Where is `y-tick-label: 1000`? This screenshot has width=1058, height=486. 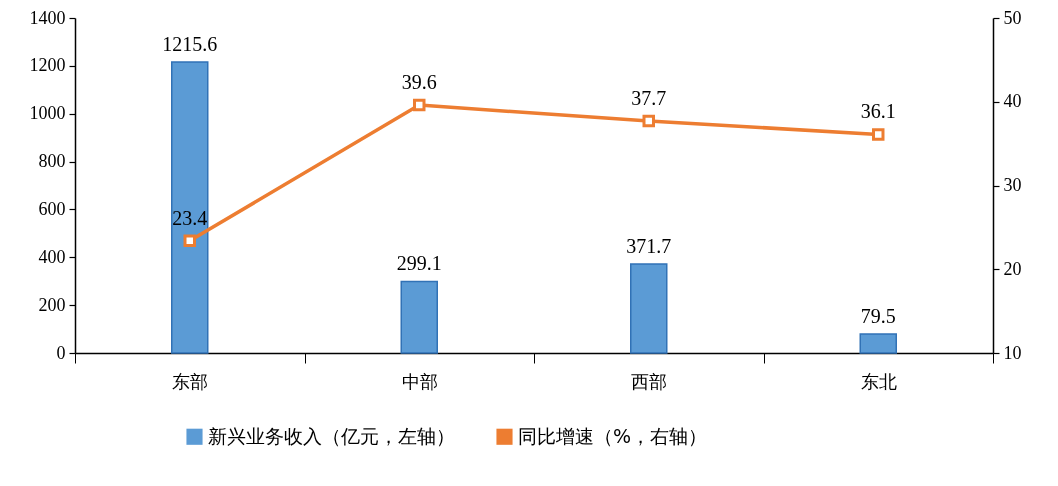
y-tick-label: 1000 is located at coordinates (47, 113).